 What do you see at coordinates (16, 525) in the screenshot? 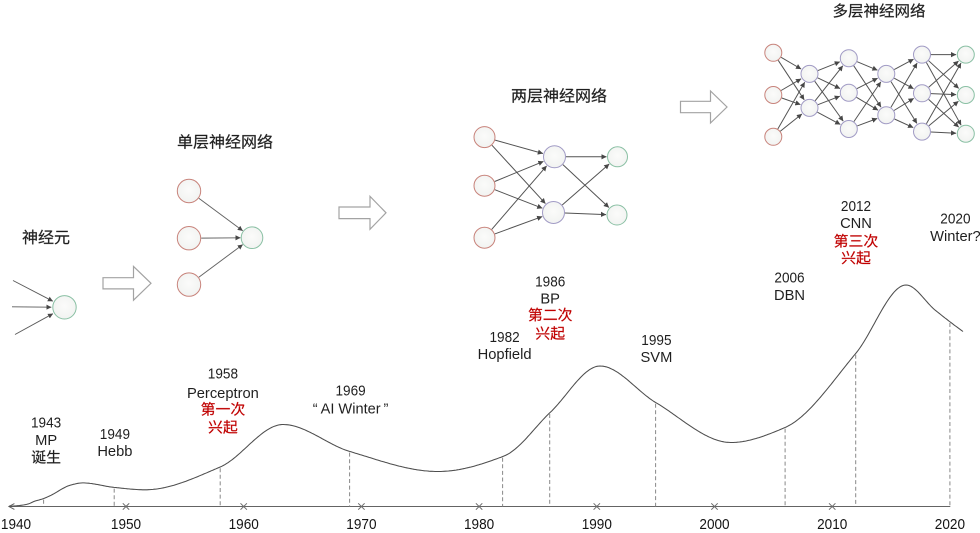
I see `svg-text: 1940` at bounding box center [16, 525].